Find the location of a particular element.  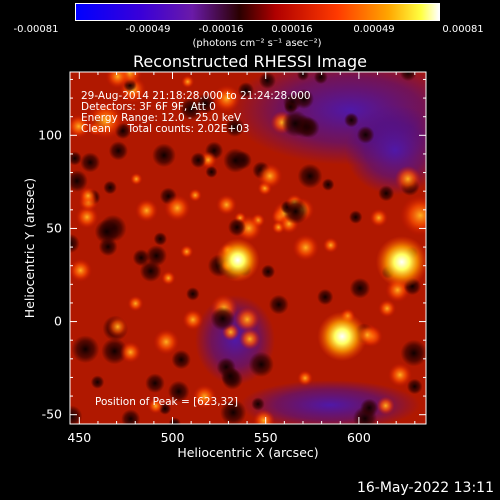

y-tick-label: -50 is located at coordinates (52, 414).